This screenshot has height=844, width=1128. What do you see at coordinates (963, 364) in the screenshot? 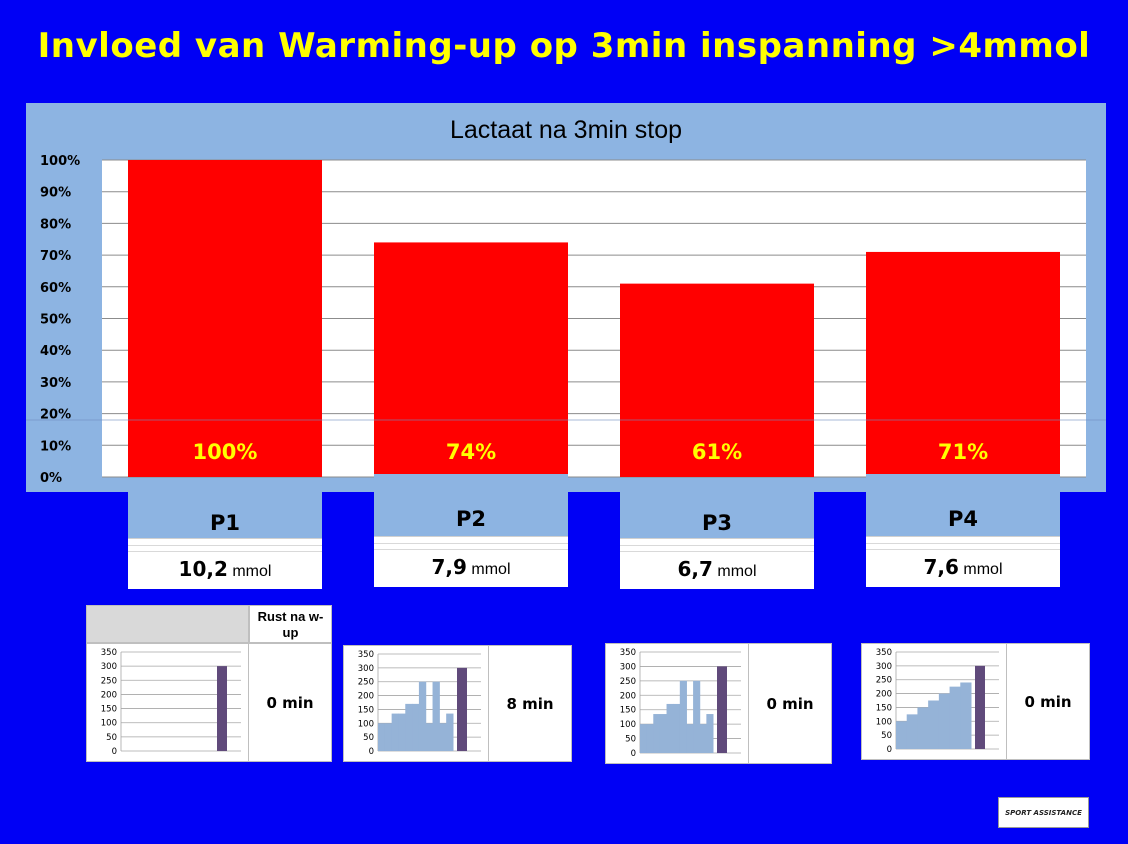
I see `bar-p4` at bounding box center [963, 364].